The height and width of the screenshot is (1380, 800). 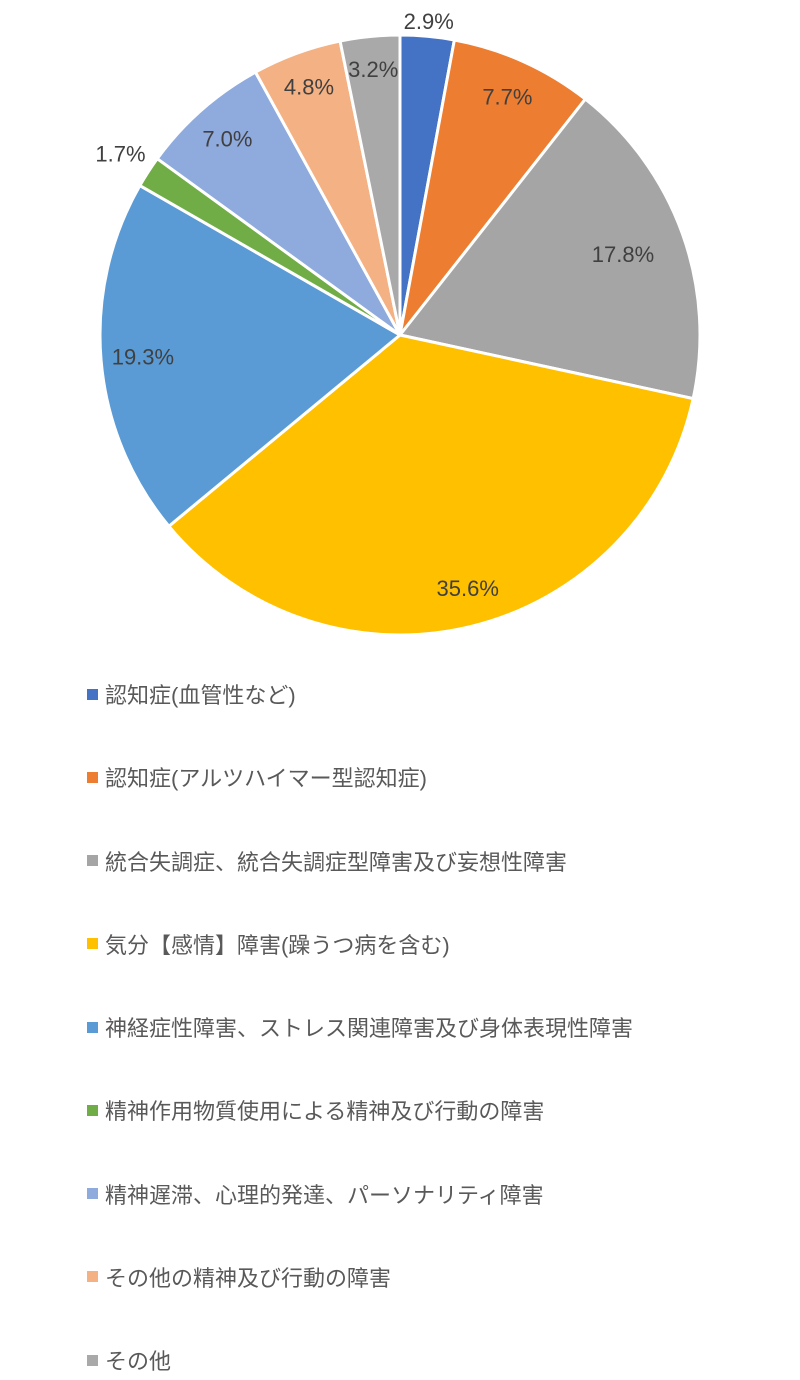 I want to click on legend-item-1: 認知症(血管性など), so click(x=191, y=694).